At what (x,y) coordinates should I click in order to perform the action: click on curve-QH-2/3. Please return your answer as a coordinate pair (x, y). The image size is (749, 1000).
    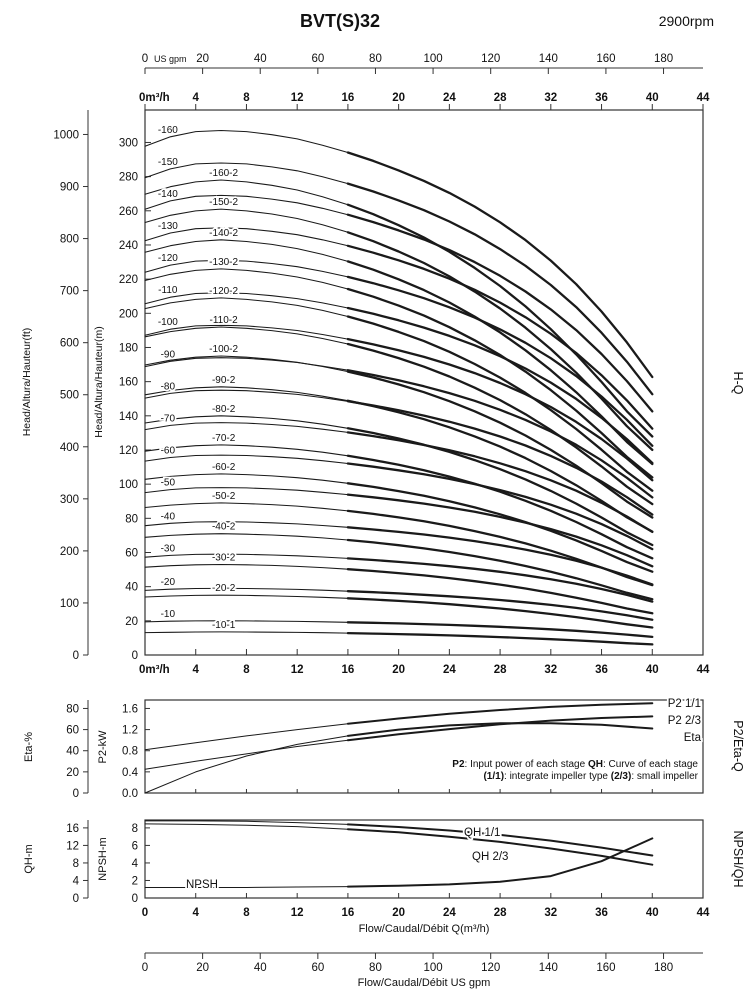
    Looking at the image, I should click on (399, 844).